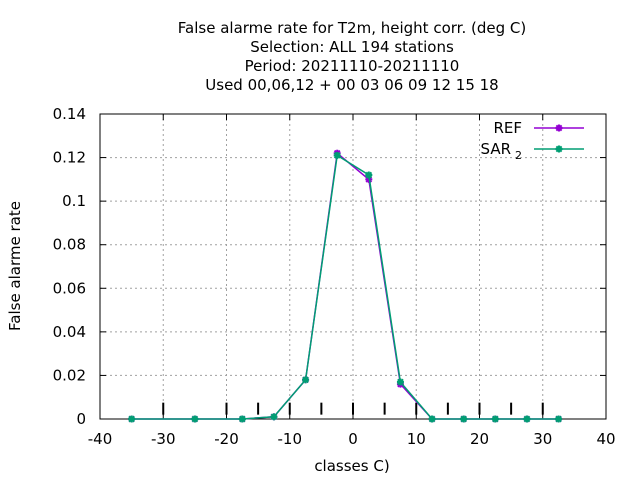  I want to click on x-tick-label: 10, so click(416, 439).